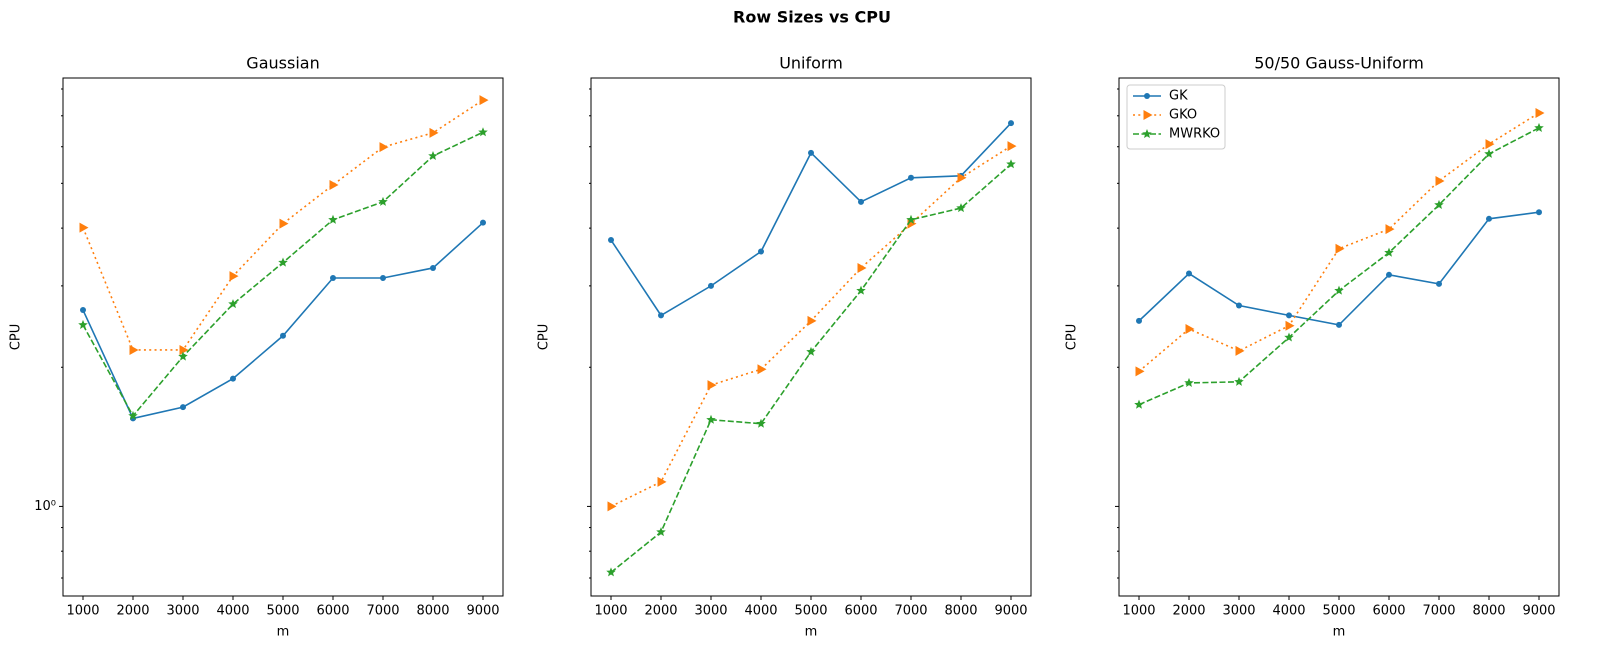  I want to click on legend-label: GKO, so click(1183, 115).